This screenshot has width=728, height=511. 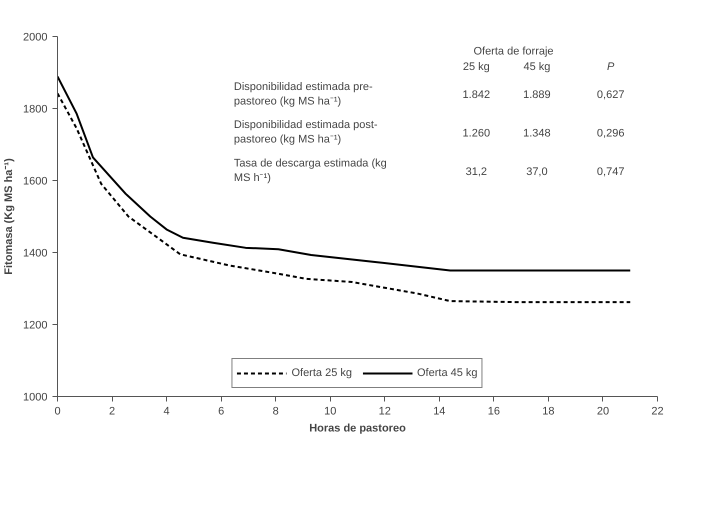 What do you see at coordinates (494, 412) in the screenshot?
I see `x-tick-label: 16` at bounding box center [494, 412].